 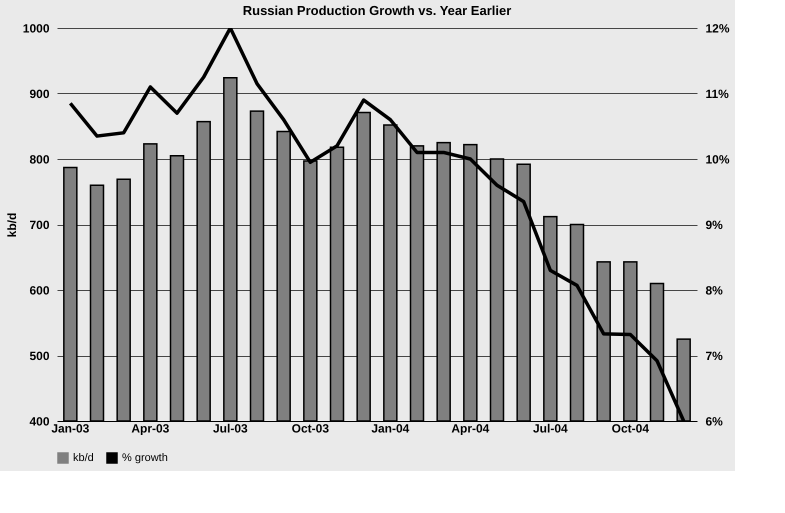 I want to click on y-axis-title: kb/d, so click(x=11, y=225).